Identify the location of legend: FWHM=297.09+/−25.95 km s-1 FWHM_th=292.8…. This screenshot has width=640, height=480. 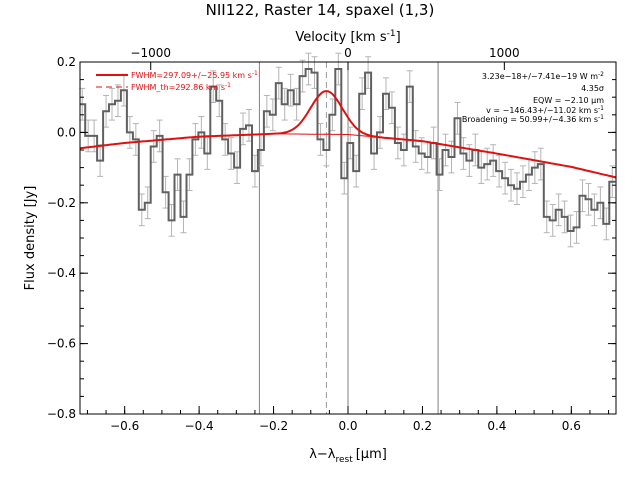
(177, 81).